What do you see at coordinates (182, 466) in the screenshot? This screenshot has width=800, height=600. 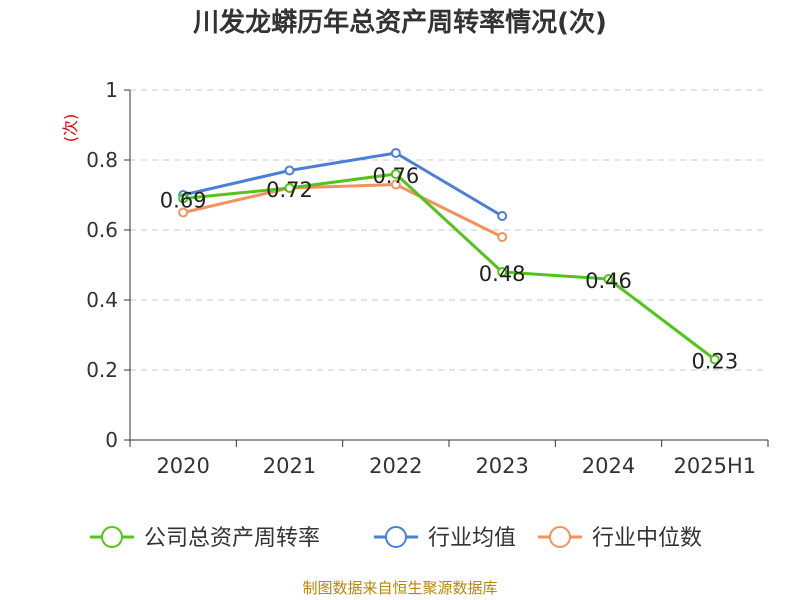 I see `x-tick-label: 2020` at bounding box center [182, 466].